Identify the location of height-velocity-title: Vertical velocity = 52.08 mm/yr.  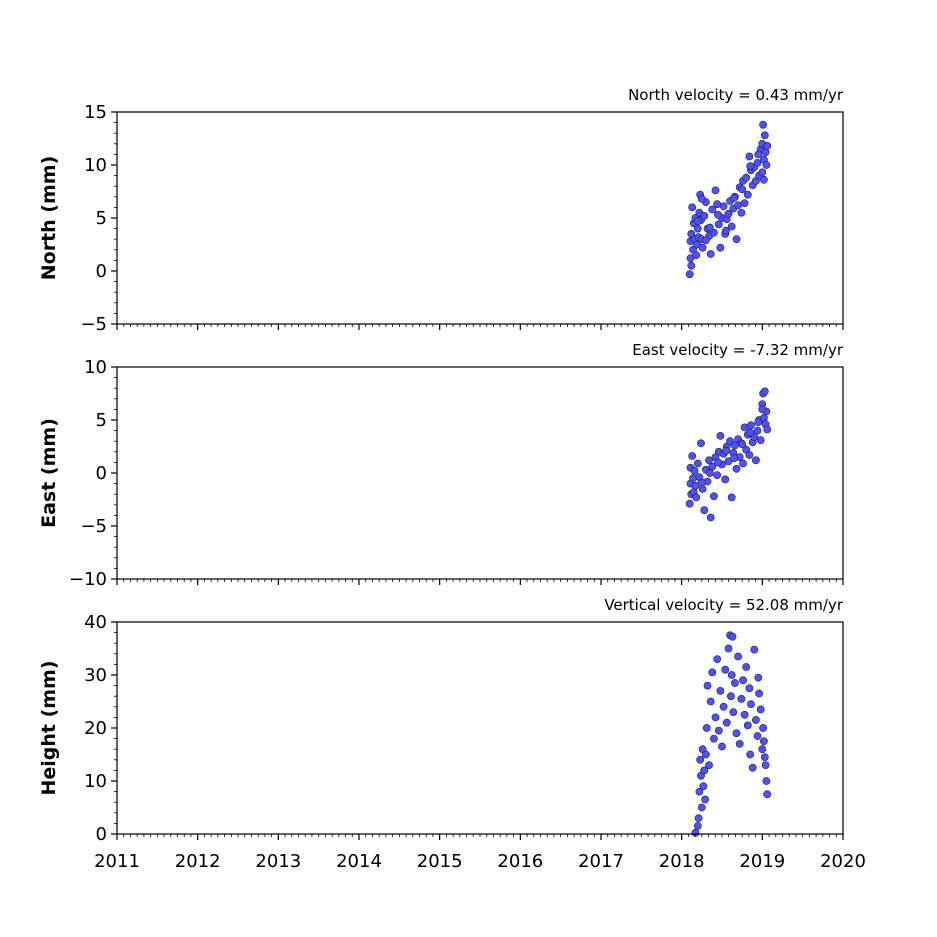
(724, 605).